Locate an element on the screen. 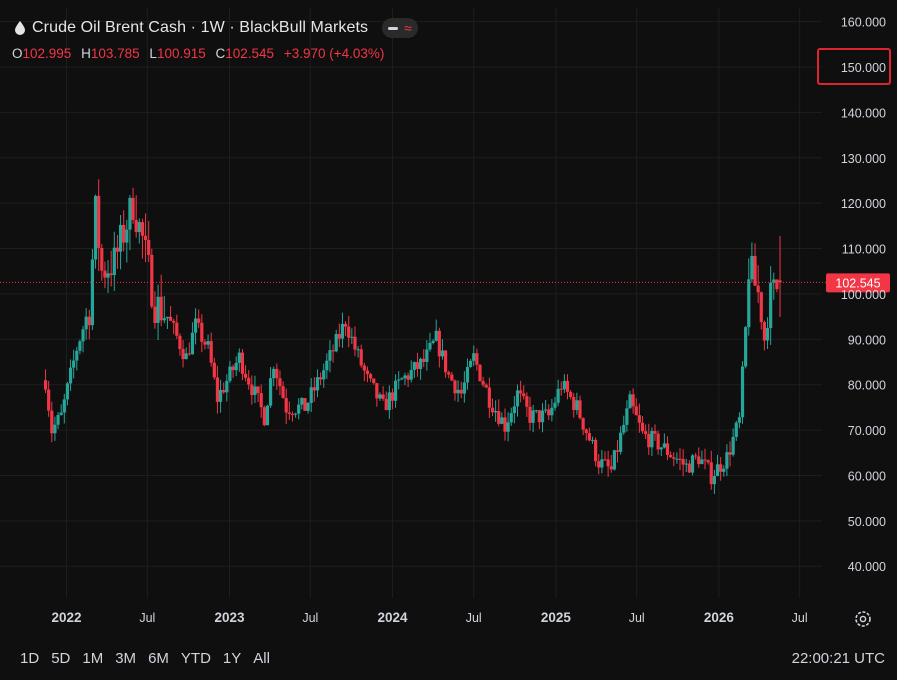 Image resolution: width=897 pixels, height=680 pixels. range-1m: 1M is located at coordinates (93, 658).